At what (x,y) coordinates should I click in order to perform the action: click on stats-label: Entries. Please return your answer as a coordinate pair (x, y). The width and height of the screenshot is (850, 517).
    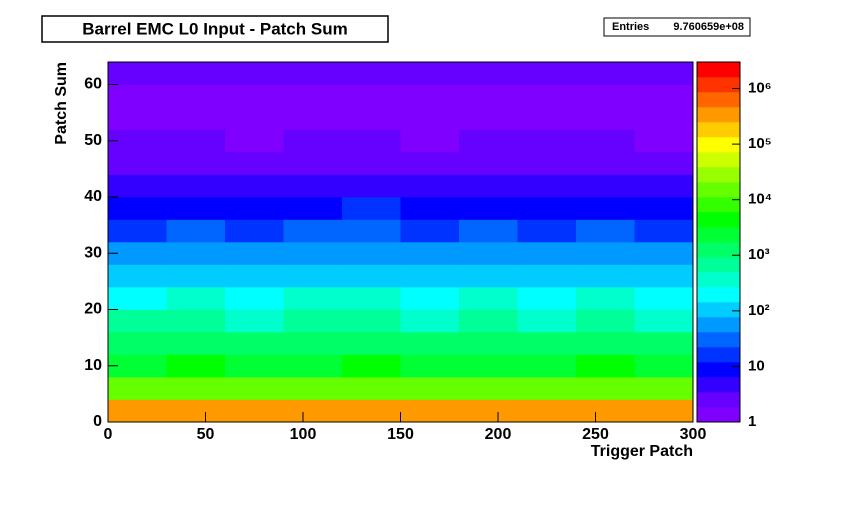
    Looking at the image, I should click on (630, 27).